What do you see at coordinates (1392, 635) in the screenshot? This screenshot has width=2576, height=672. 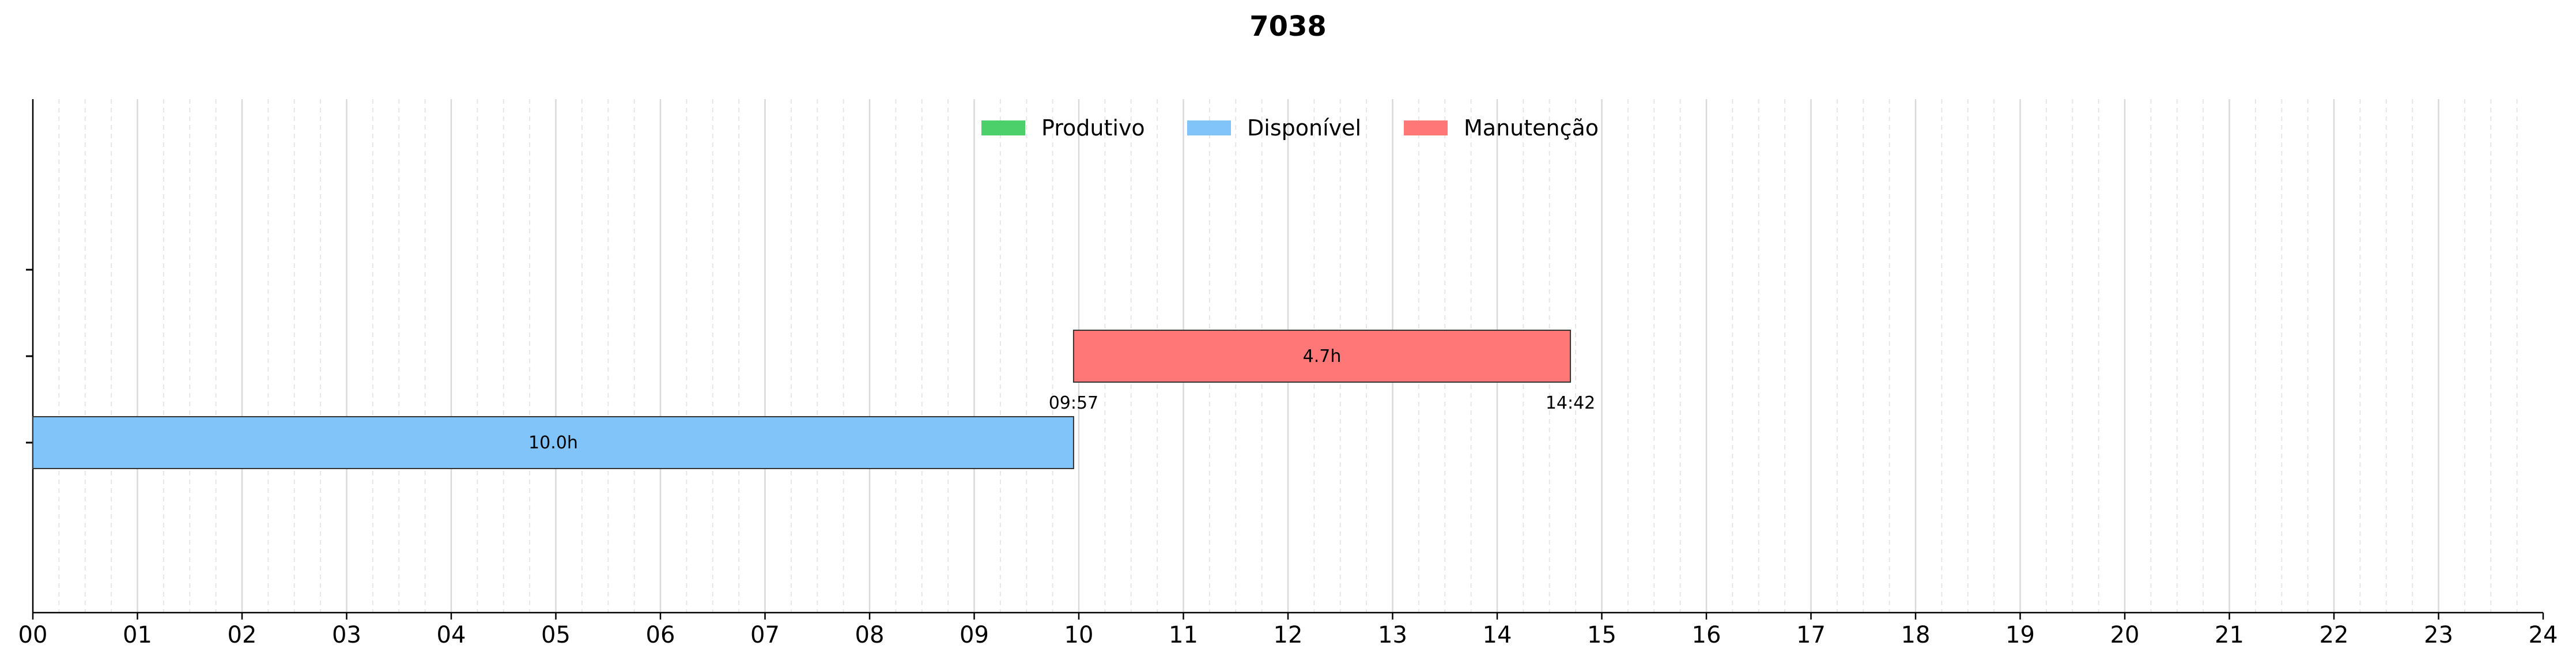 I see `x-tick-label: 13` at bounding box center [1392, 635].